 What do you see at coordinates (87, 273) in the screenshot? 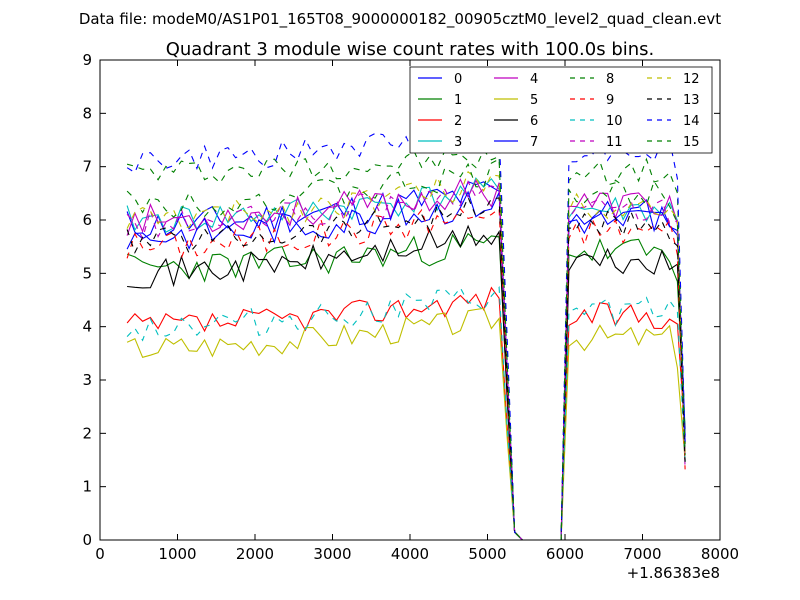
I see `y-tick-label: 5` at bounding box center [87, 273].